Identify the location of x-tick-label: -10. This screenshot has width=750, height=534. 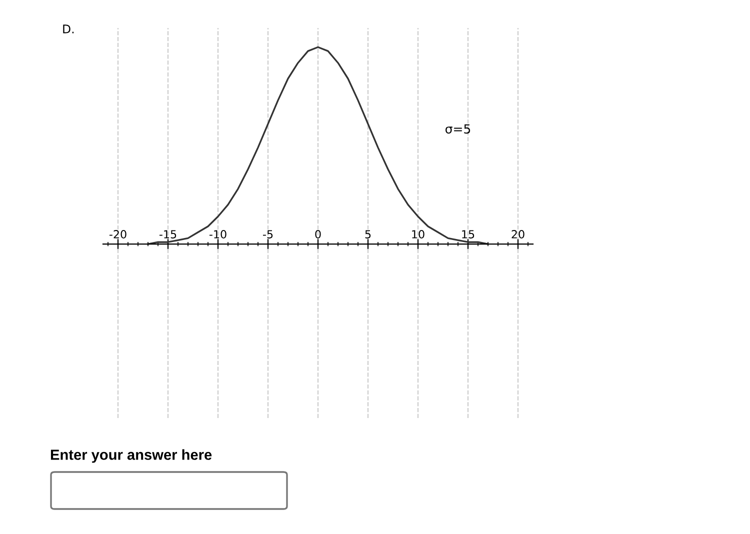
(217, 234).